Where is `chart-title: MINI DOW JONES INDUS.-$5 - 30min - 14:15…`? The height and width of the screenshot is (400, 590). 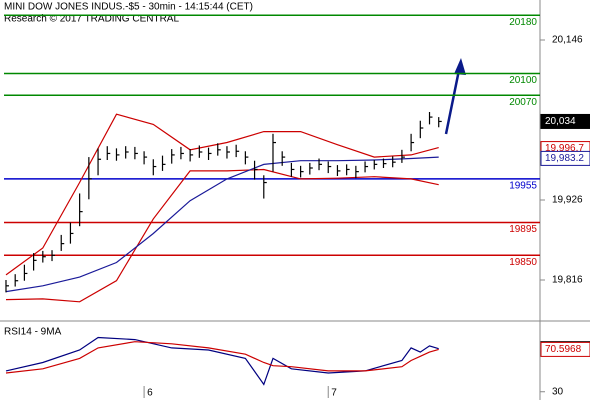
chart-title: MINI DOW JONES INDUS.-$5 - 30min - 14:15… is located at coordinates (128, 7).